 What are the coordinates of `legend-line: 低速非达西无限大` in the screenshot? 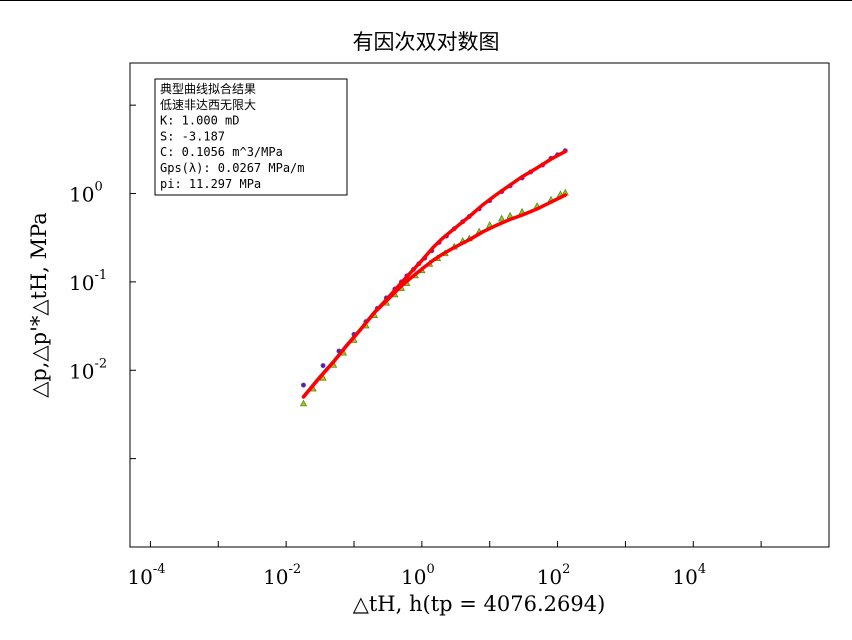 It's located at (208, 105).